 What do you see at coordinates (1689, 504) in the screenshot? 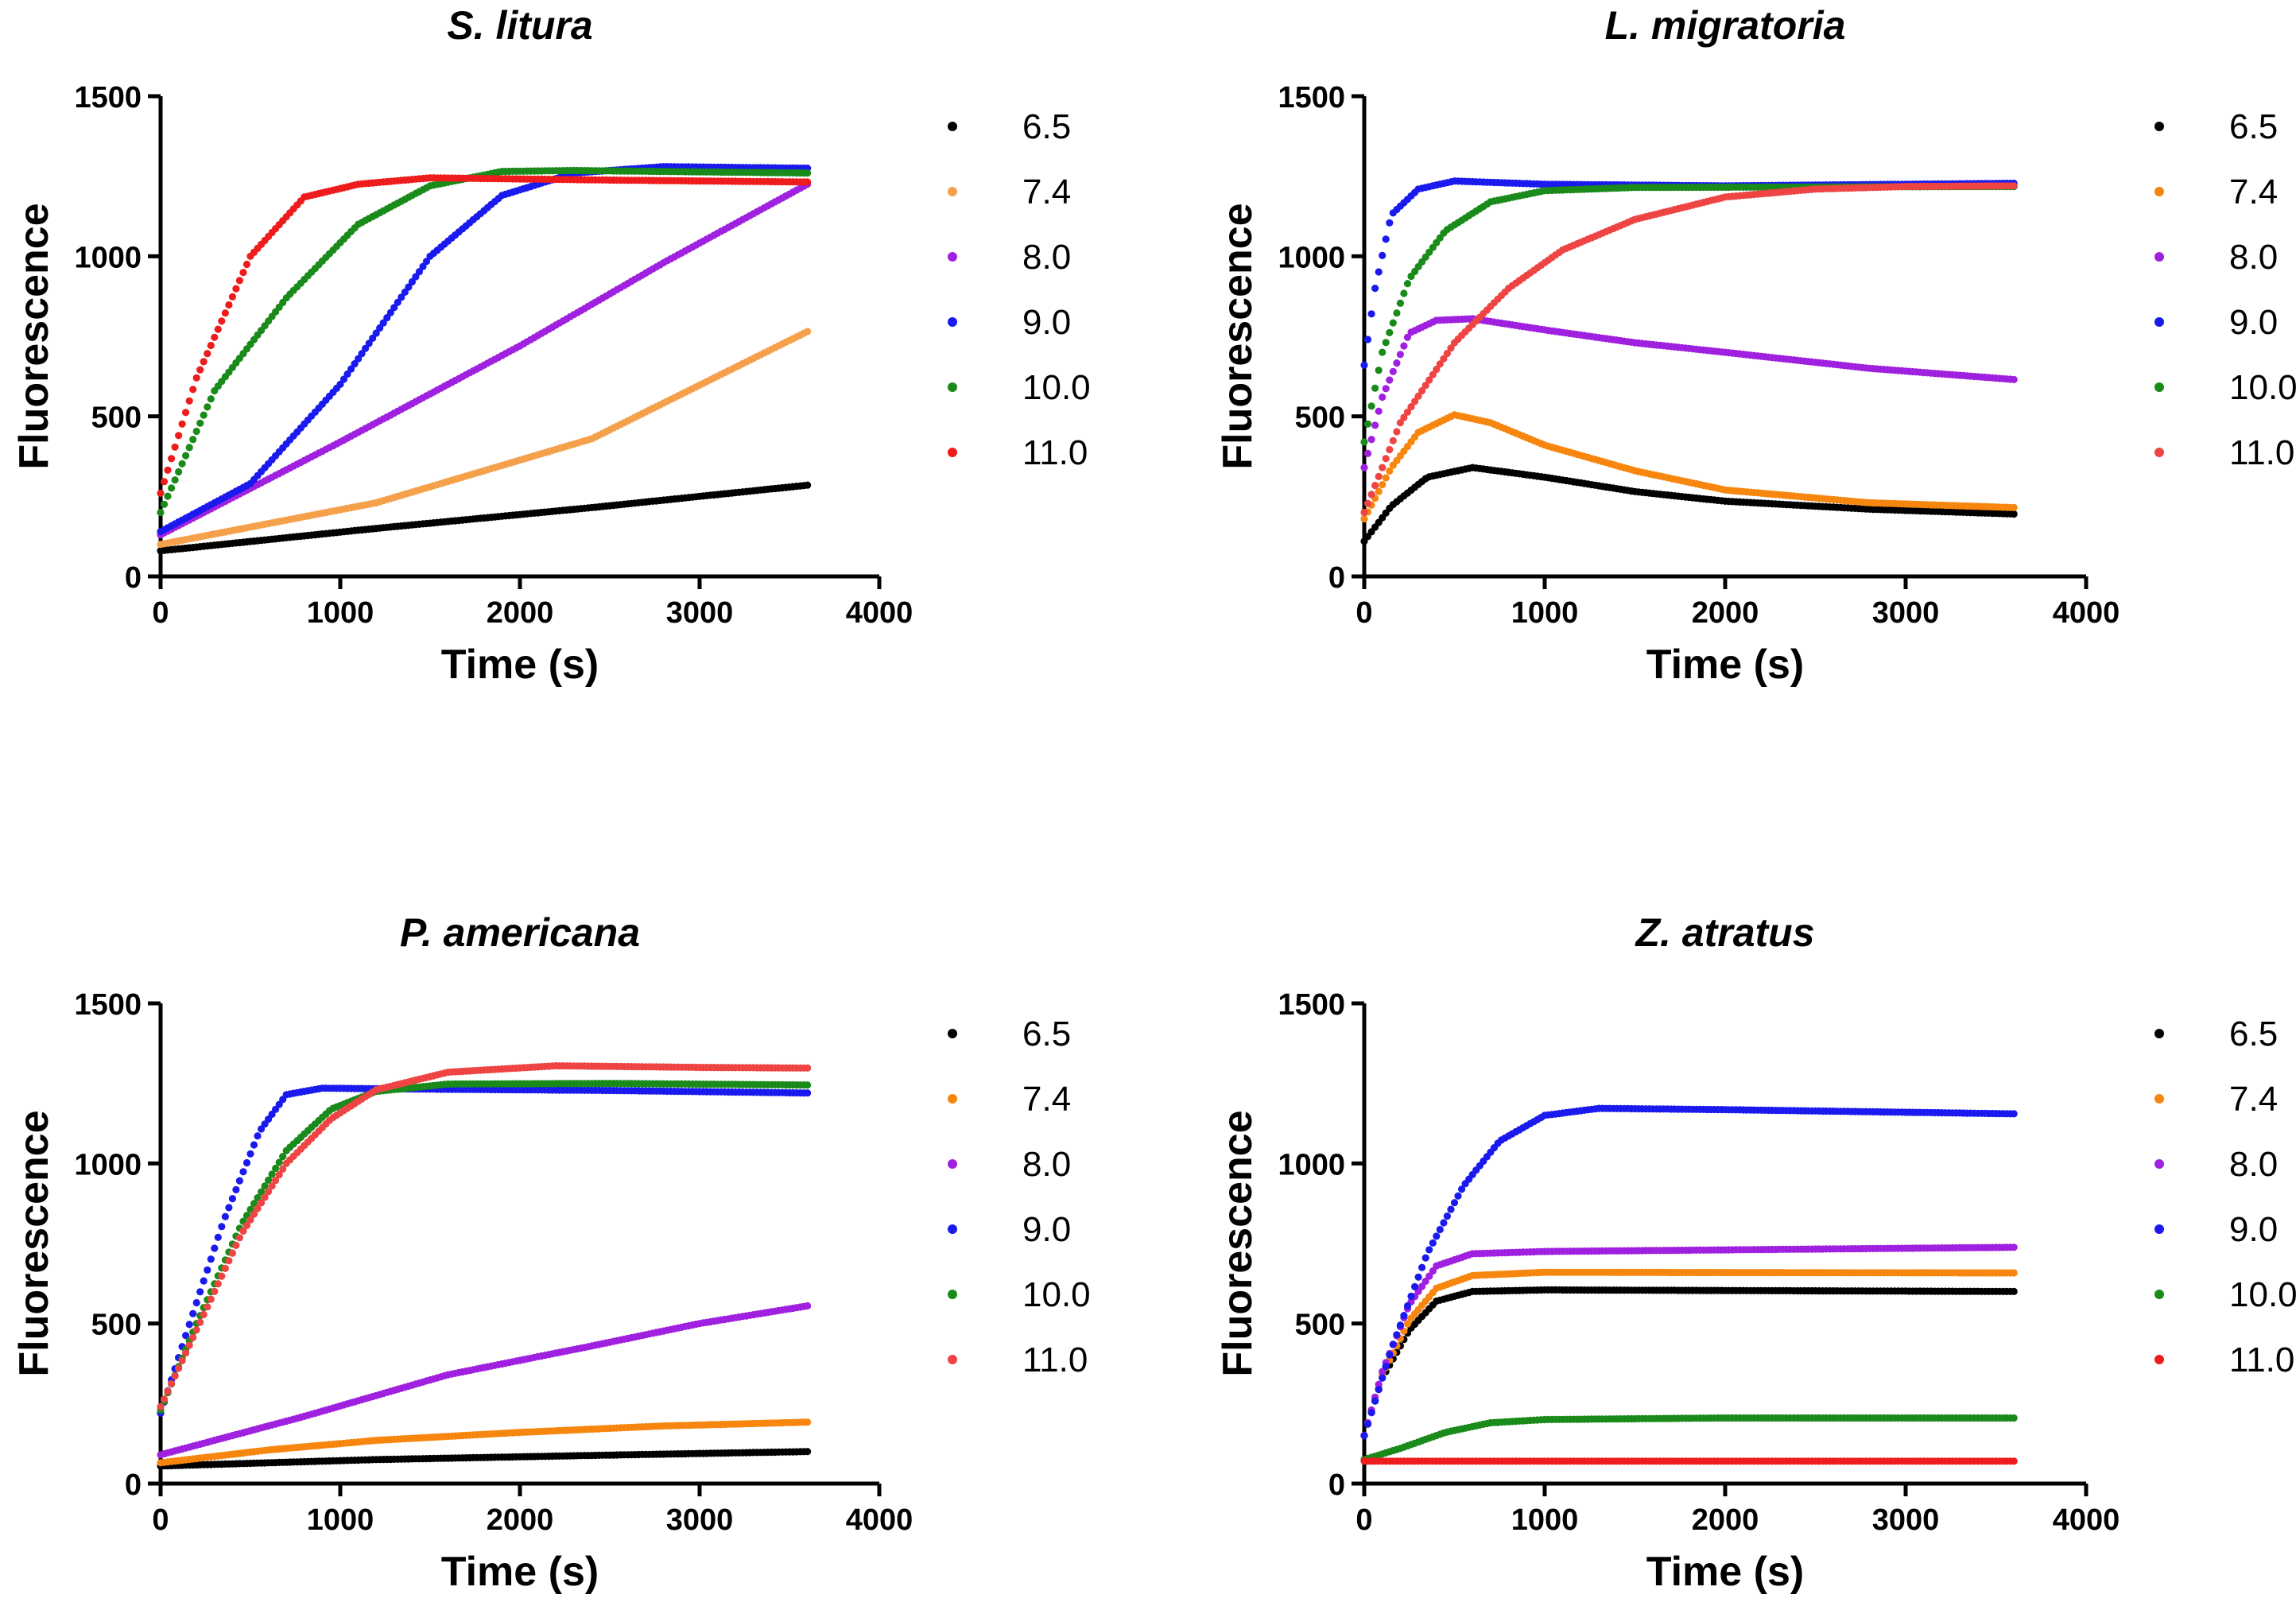
I see `series-6.5` at bounding box center [1689, 504].